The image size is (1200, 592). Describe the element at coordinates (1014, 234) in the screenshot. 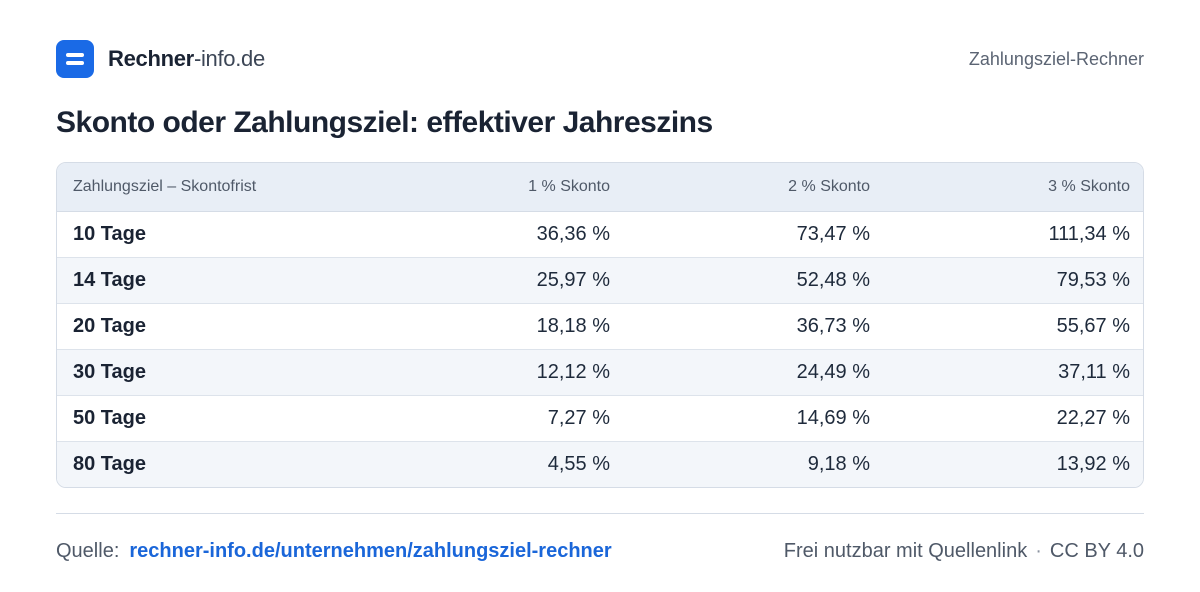

I see `table-cell: 111,34 %` at that location.